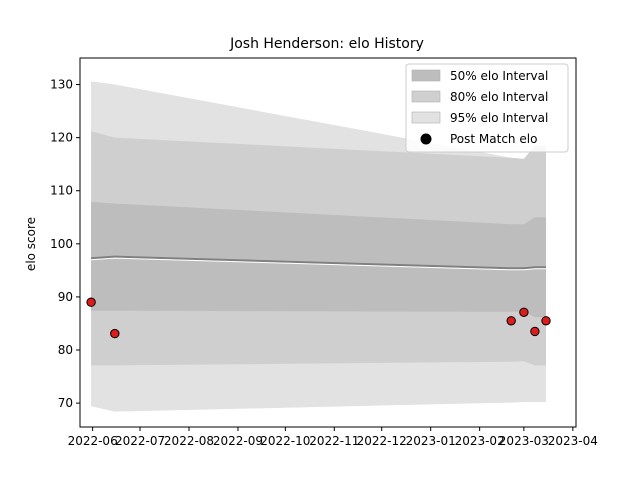 Image resolution: width=640 pixels, height=480 pixels. Describe the element at coordinates (334, 441) in the screenshot. I see `x-tick-label: 2022-11` at that location.